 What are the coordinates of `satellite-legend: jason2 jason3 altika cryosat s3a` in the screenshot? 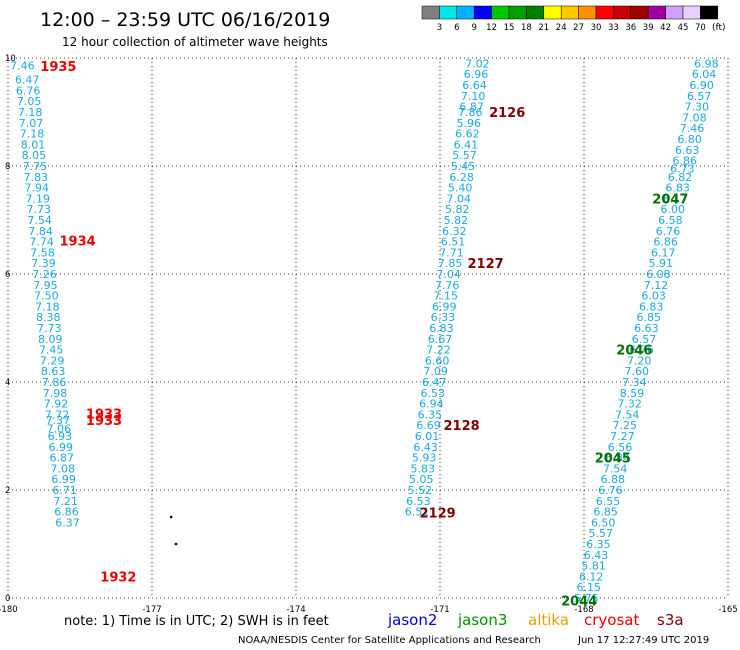 It's located at (535, 620).